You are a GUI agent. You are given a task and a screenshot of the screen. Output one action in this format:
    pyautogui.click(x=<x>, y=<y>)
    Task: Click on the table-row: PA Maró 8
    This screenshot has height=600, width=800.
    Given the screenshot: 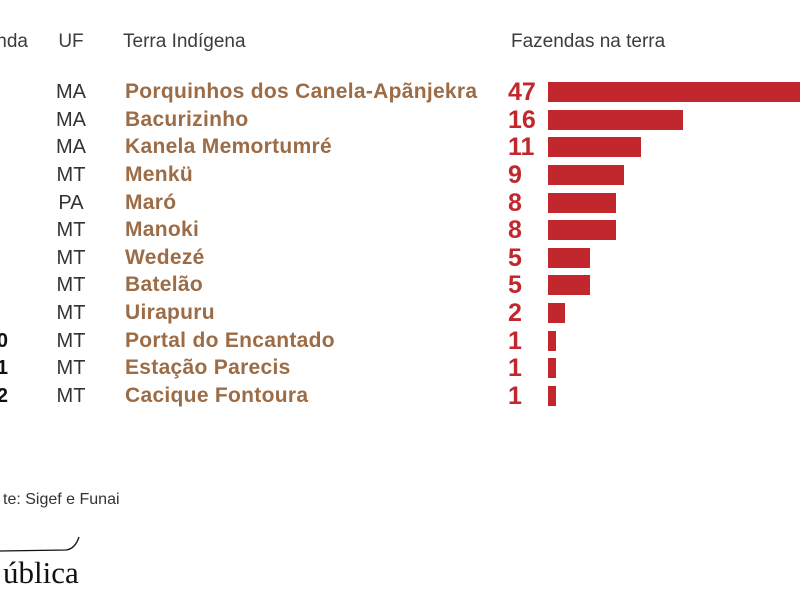 What is the action you would take?
    pyautogui.click(x=400, y=203)
    